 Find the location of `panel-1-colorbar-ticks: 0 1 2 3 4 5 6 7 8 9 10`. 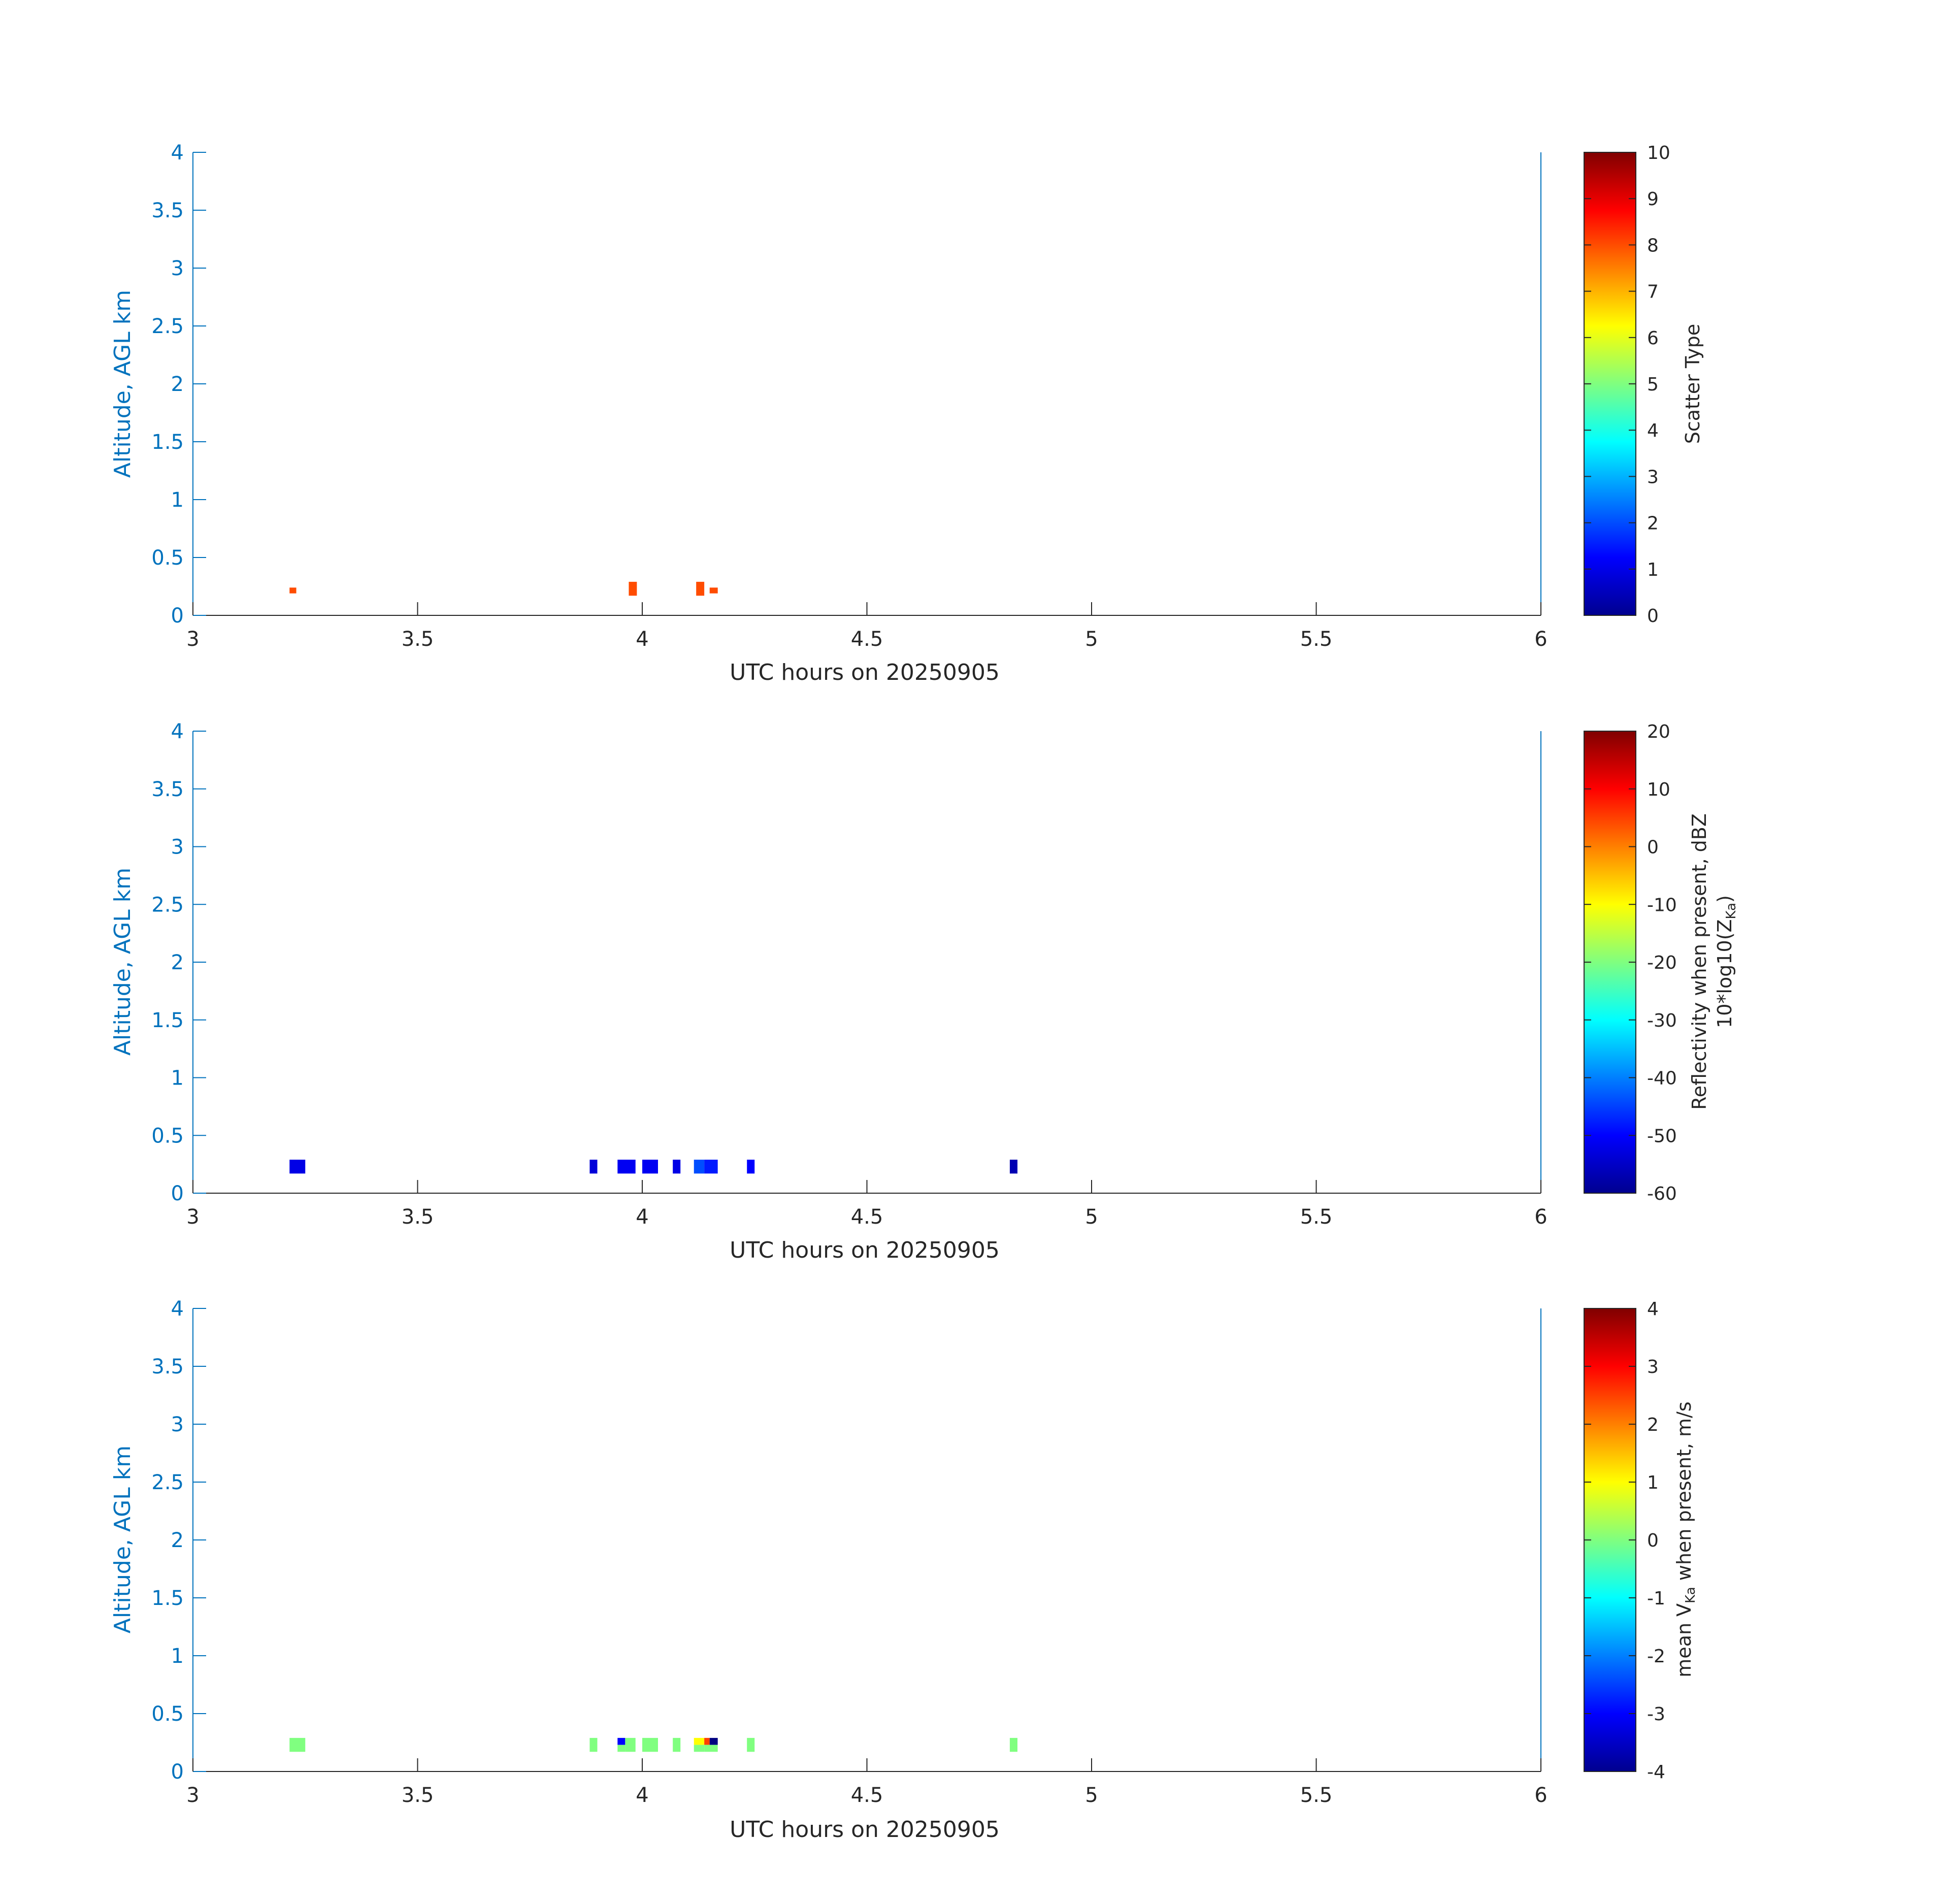

panel-1-colorbar-ticks: 0 1 2 3 4 5 6 7 8 9 10 is located at coordinates (1627, 385).